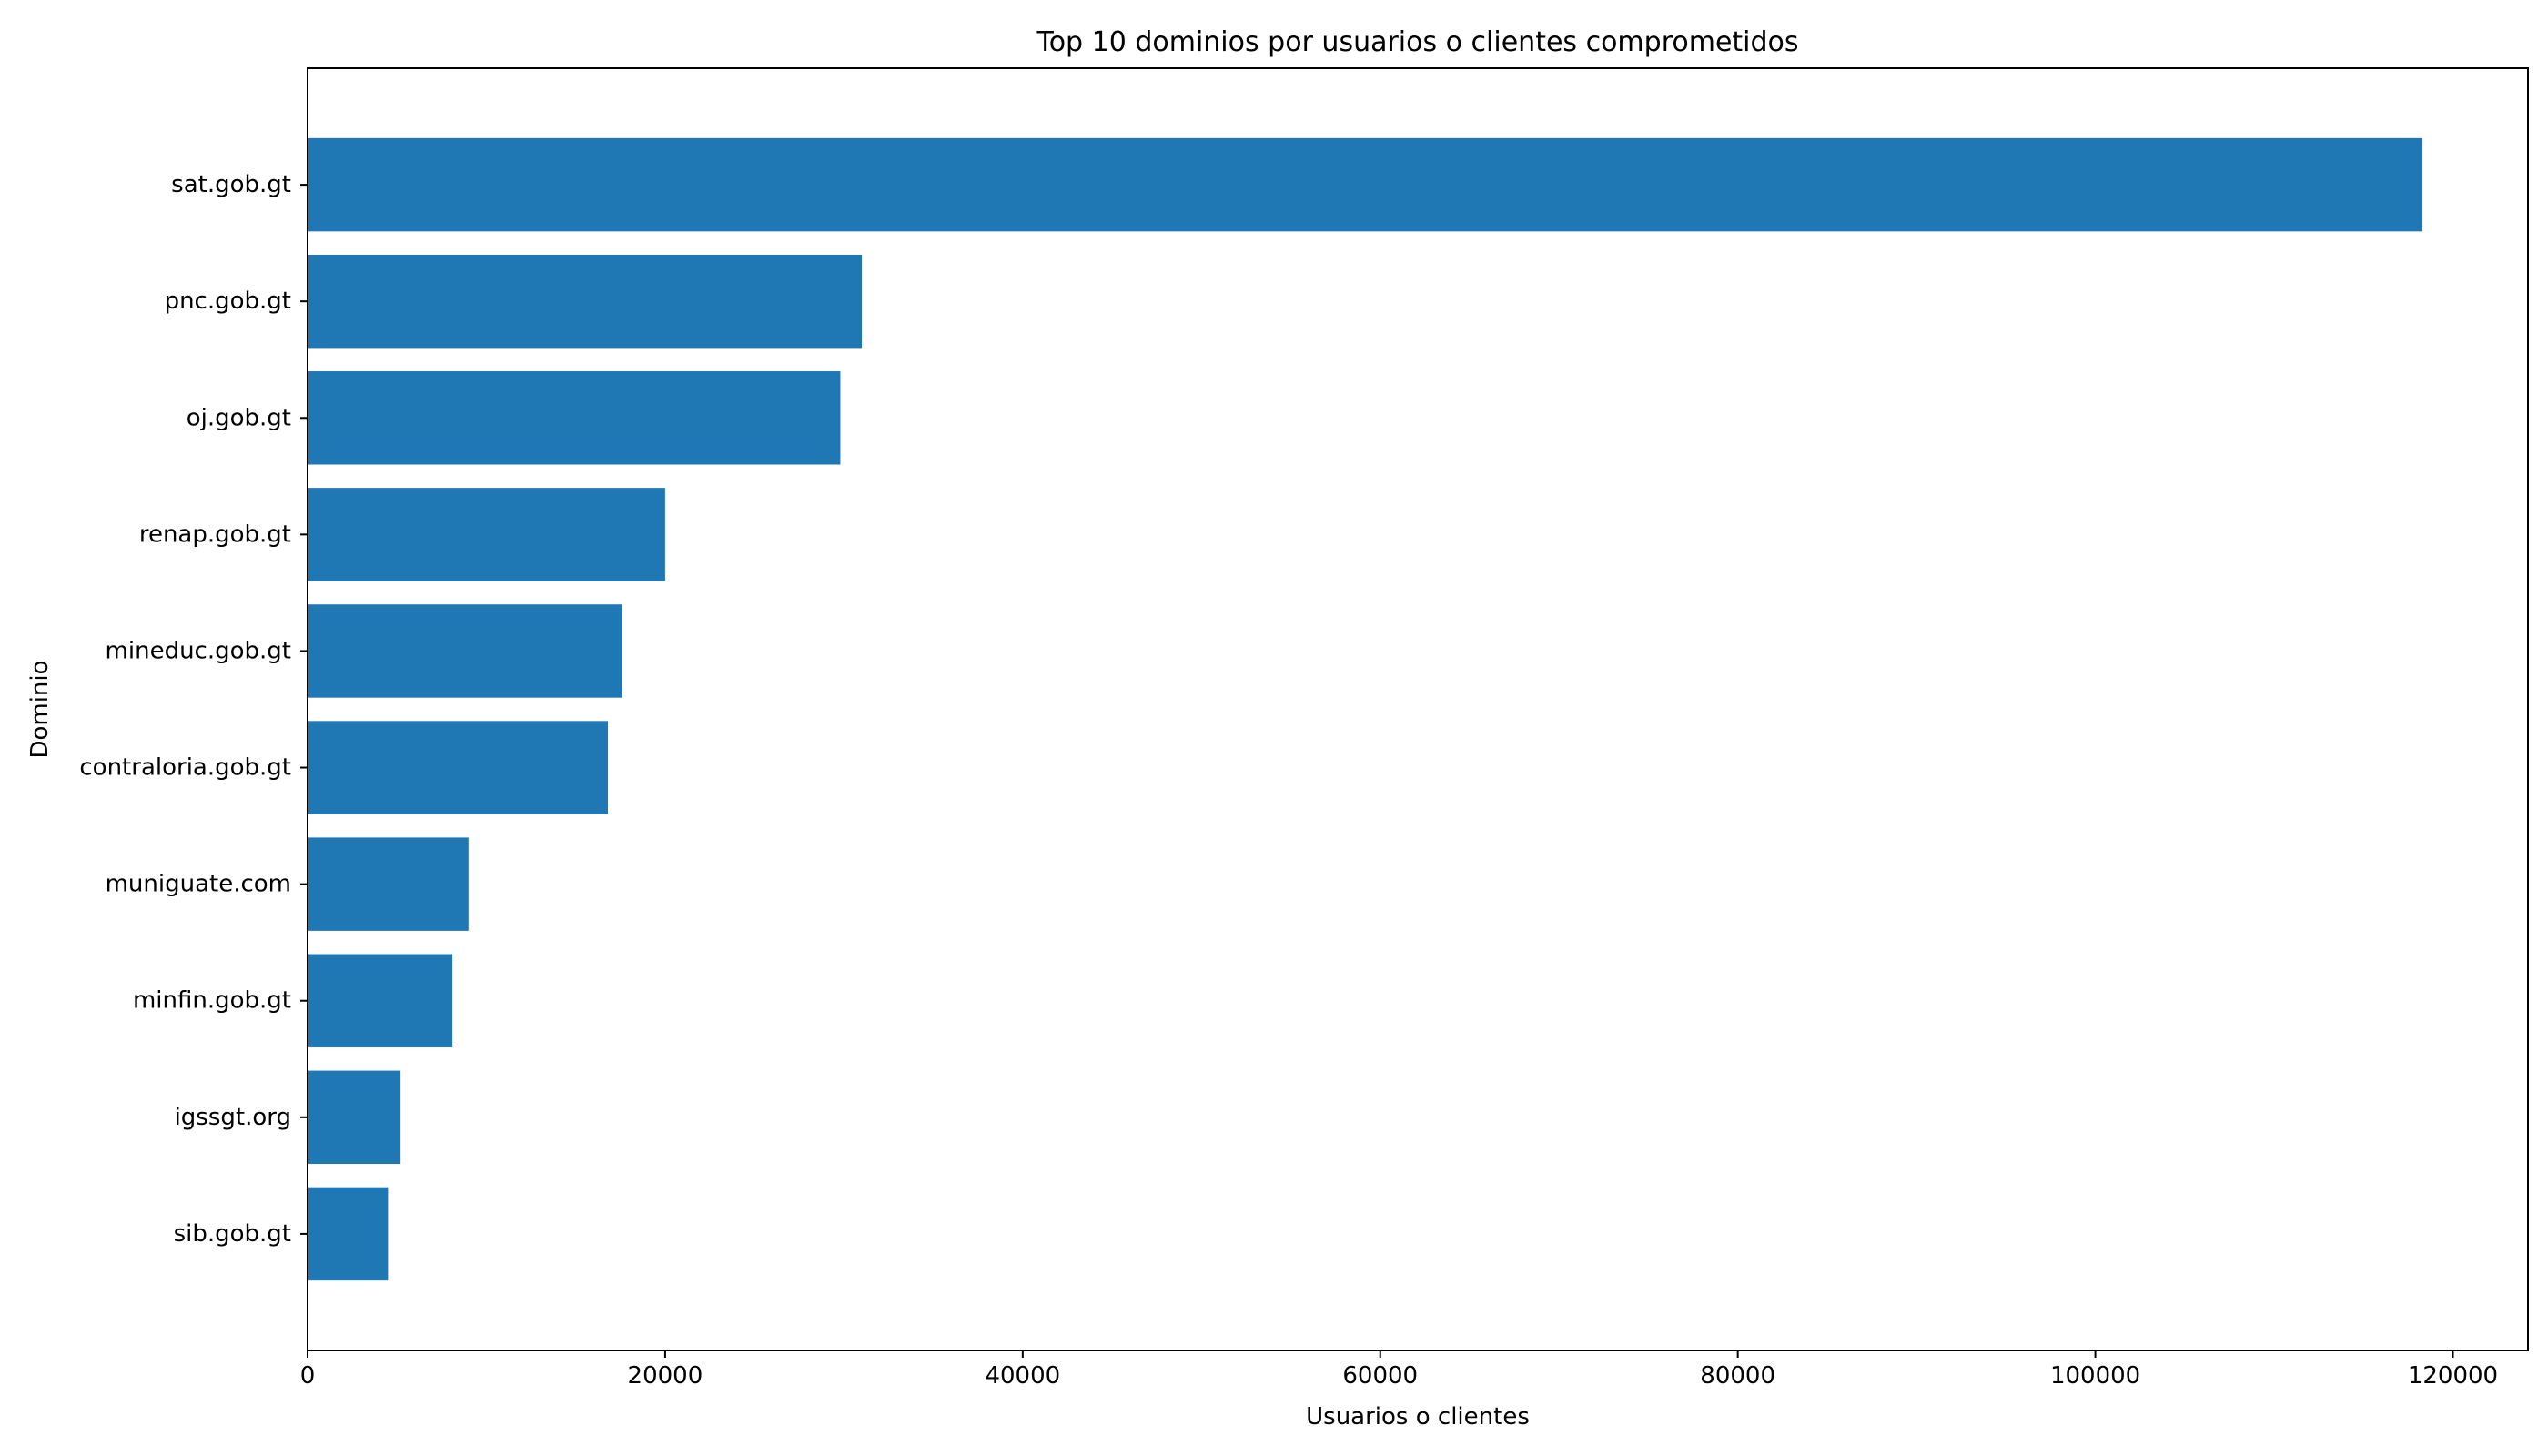  Describe the element at coordinates (239, 418) in the screenshot. I see `y-tick-label: oj.gob.gt` at that location.